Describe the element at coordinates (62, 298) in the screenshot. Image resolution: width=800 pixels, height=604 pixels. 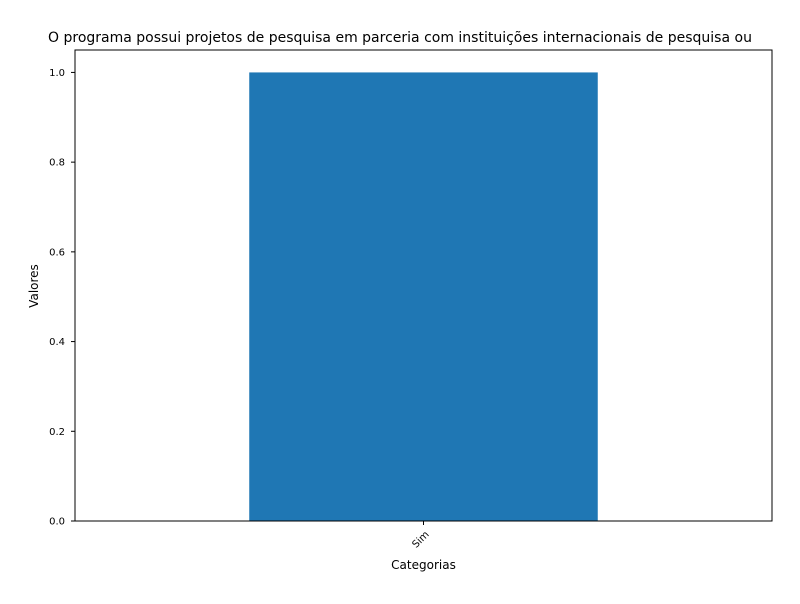
I see `y-axis-ticks: 0.0 0.2 0.4 0.6 0.8 1.0` at that location.